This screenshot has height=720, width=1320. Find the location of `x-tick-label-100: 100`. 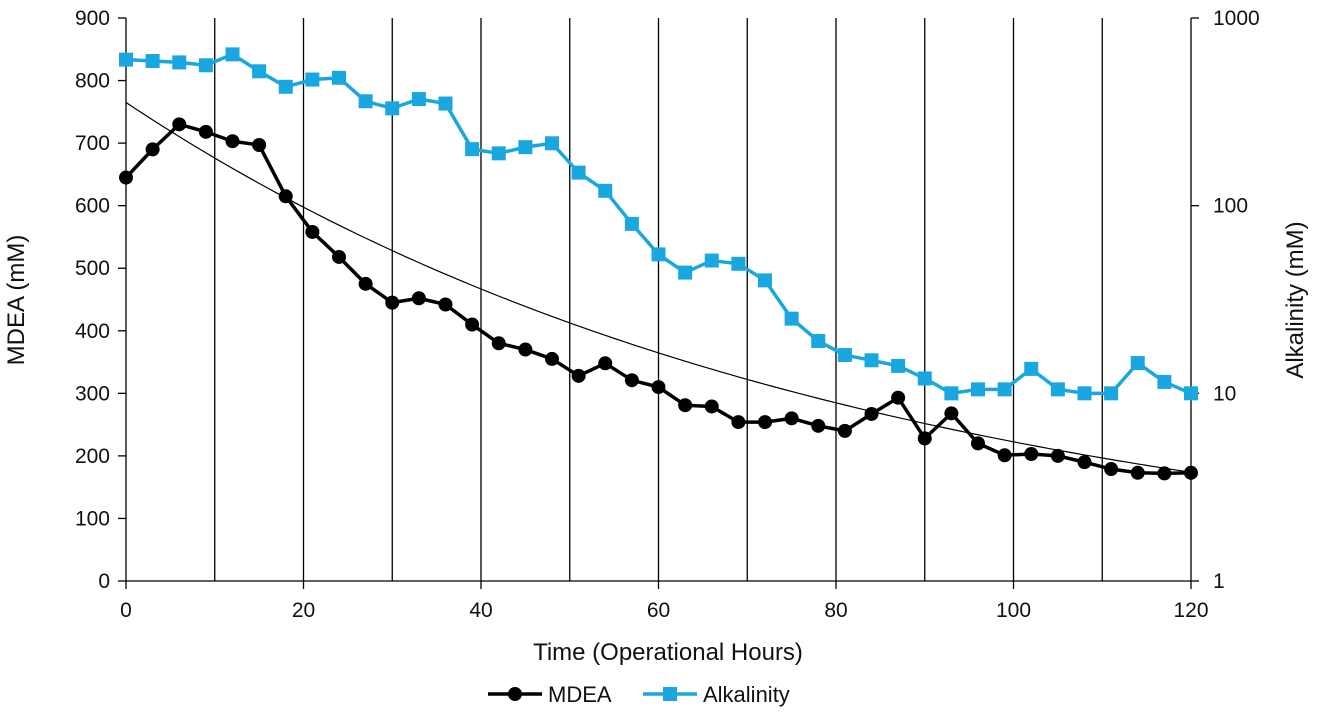

x-tick-label-100: 100 is located at coordinates (1013, 610).